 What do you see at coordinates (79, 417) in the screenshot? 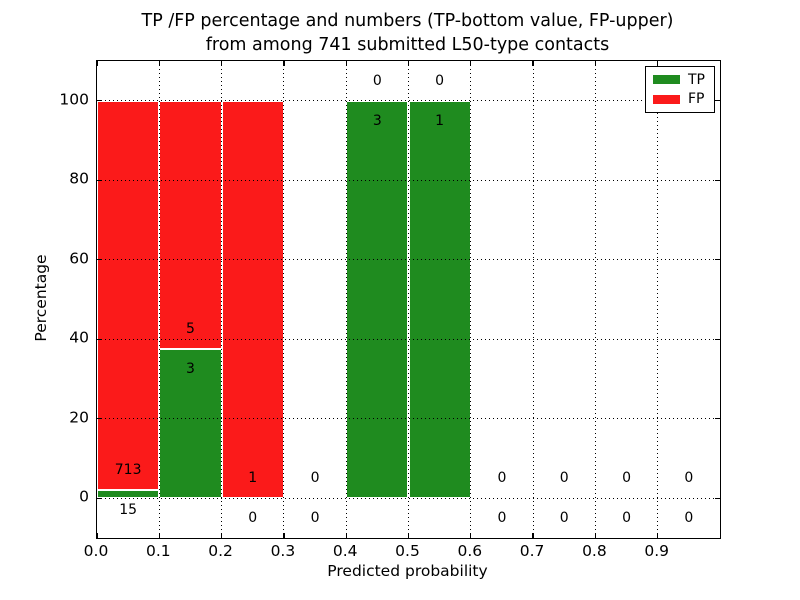
I see `y-tick-label-20: 20` at bounding box center [79, 417].